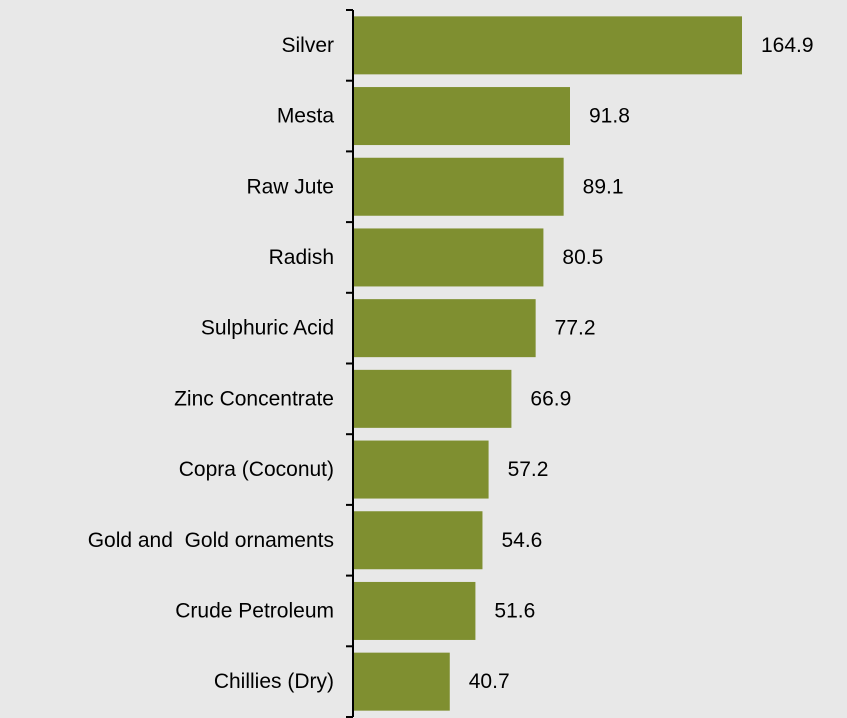 The width and height of the screenshot is (847, 718). Describe the element at coordinates (350, 363) in the screenshot. I see `category-axis` at that location.